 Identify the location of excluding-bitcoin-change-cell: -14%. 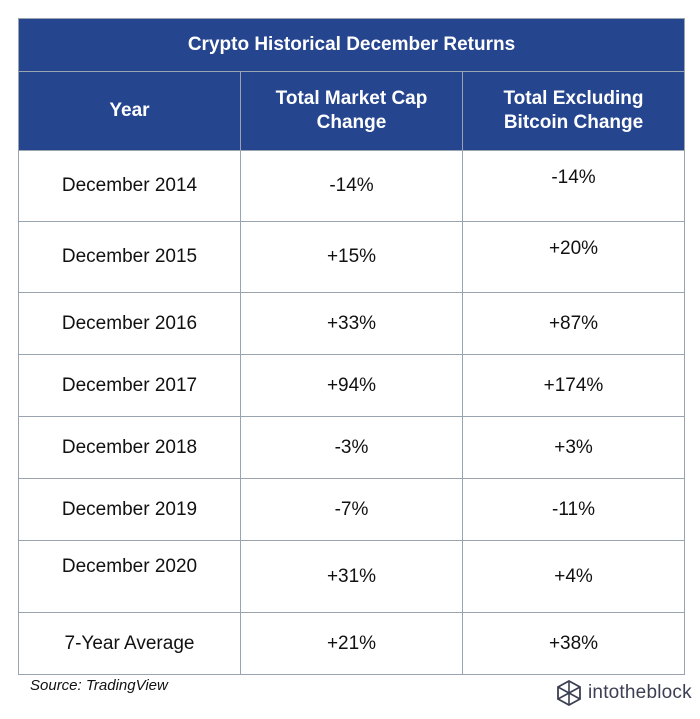
(573, 186).